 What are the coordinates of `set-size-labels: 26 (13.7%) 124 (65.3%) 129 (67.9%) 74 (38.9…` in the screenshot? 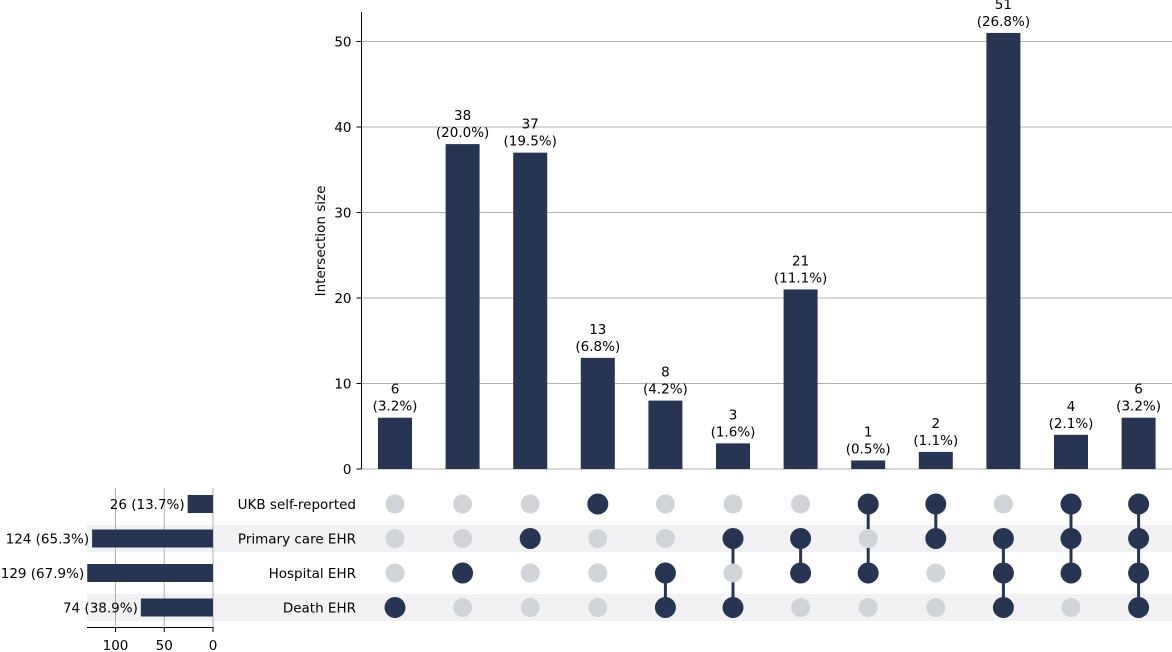 It's located at (93, 557).